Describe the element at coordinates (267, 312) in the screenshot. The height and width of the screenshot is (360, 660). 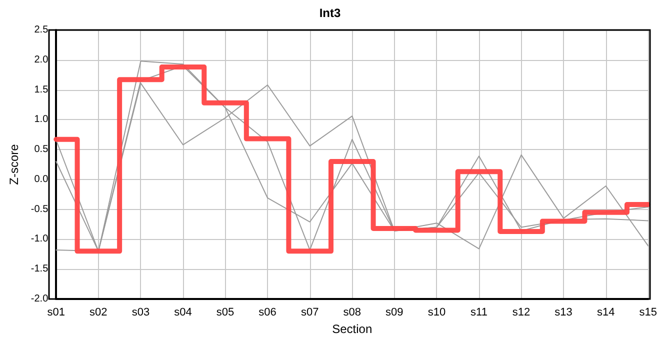
I see `x-tick-label: s06` at that location.